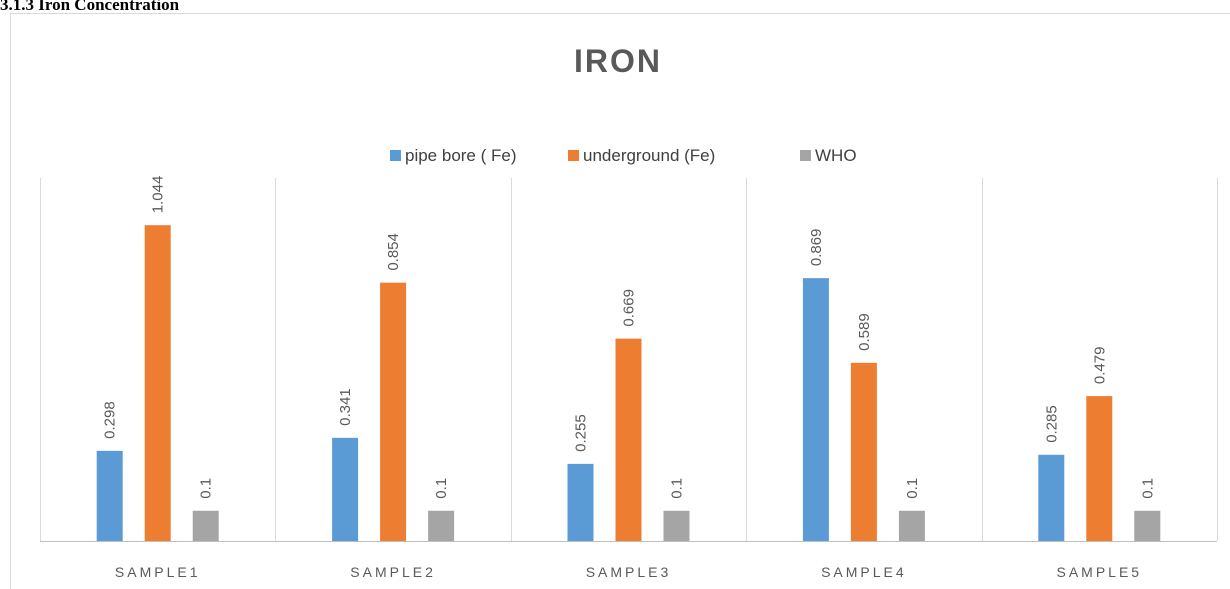 This screenshot has height=589, width=1230. I want to click on data-label: 0.298, so click(110, 420).